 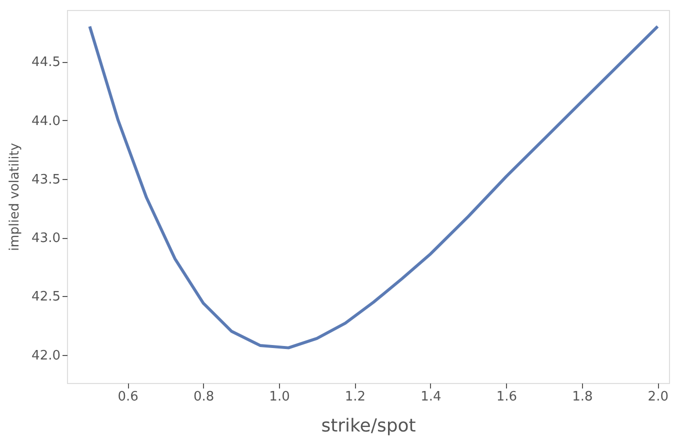 I want to click on x-tick-label: 0.6, so click(x=128, y=397).